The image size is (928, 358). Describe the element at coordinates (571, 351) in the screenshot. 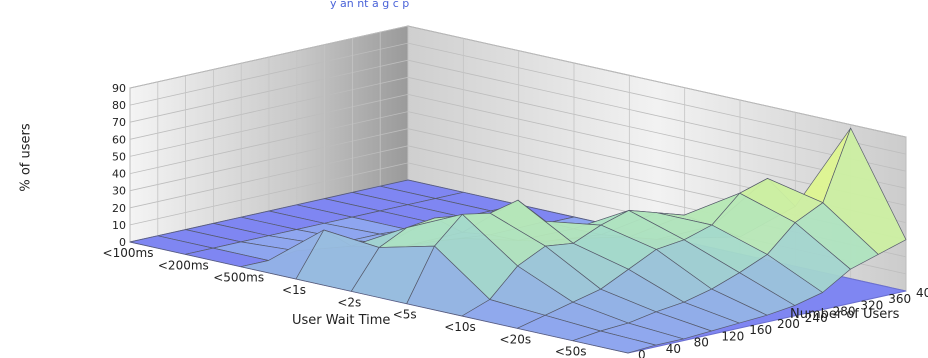

I see `x-tick-label: <50s` at that location.